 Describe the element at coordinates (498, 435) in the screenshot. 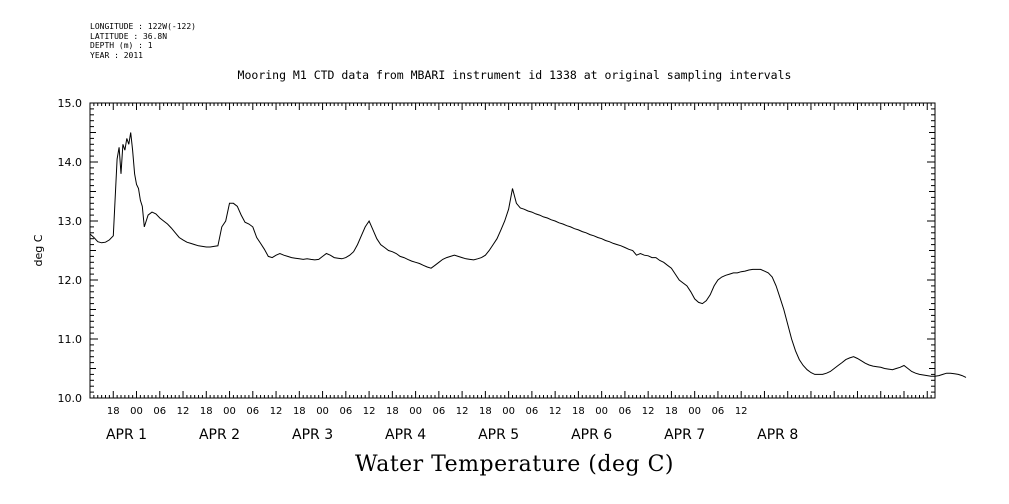

I see `x-day-label: APR 5` at that location.